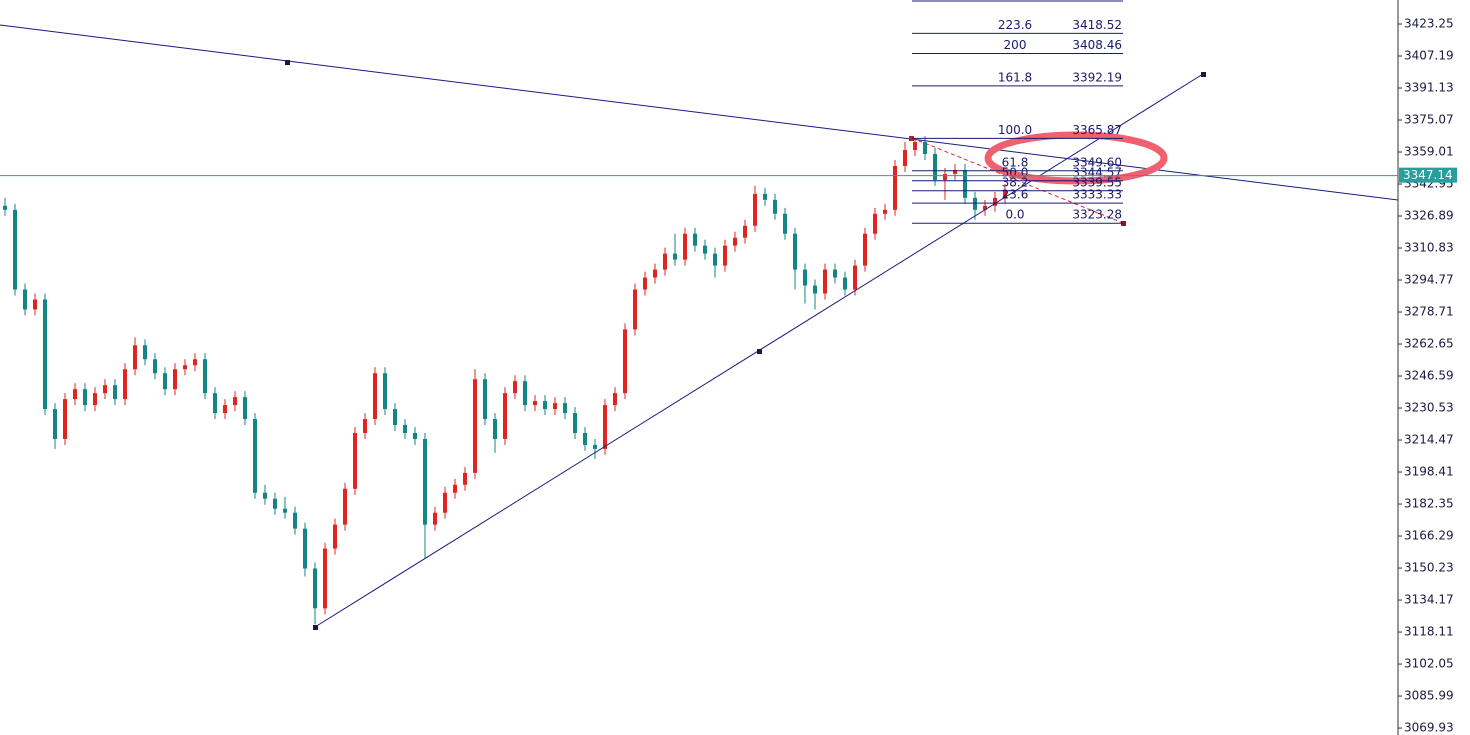  I want to click on fib-price: 3392.19, so click(1097, 77).